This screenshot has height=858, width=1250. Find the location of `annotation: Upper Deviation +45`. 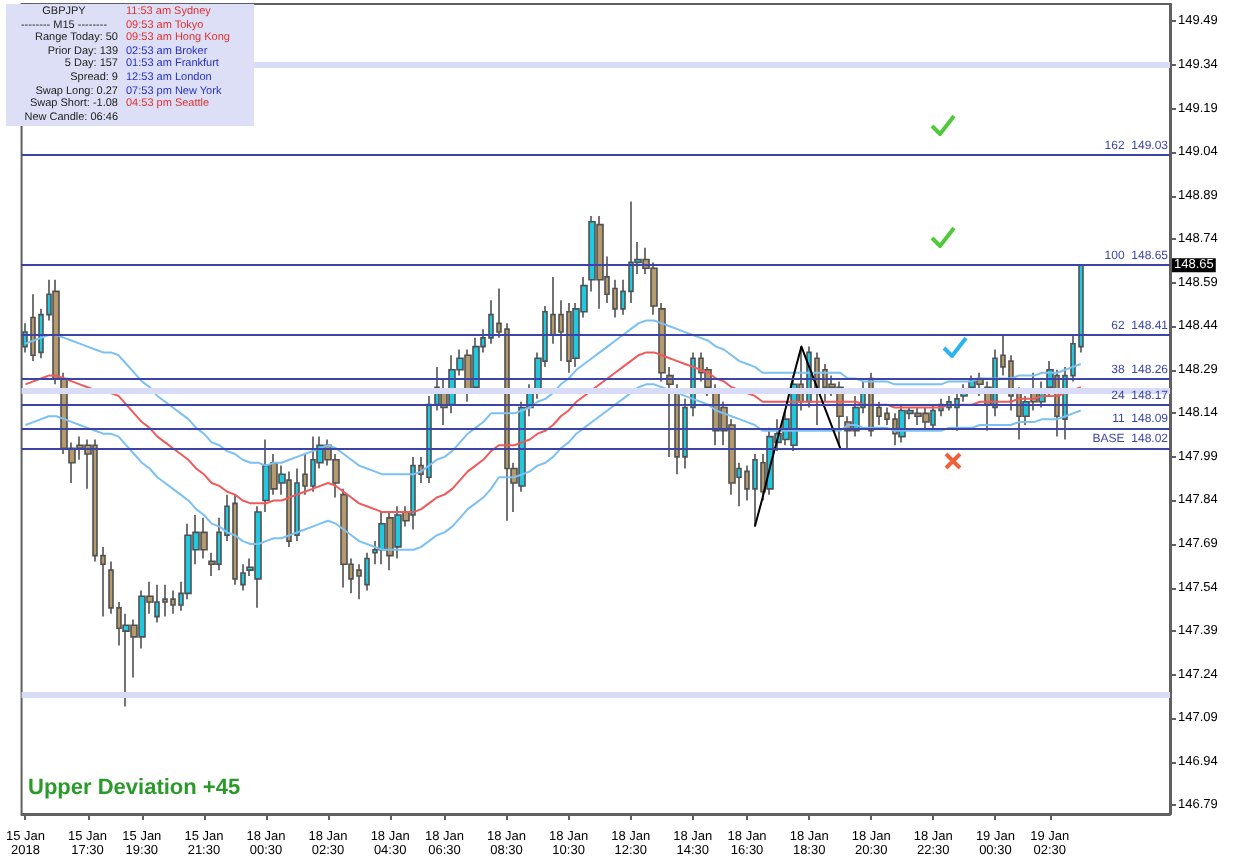

annotation: Upper Deviation +45 is located at coordinates (134, 788).